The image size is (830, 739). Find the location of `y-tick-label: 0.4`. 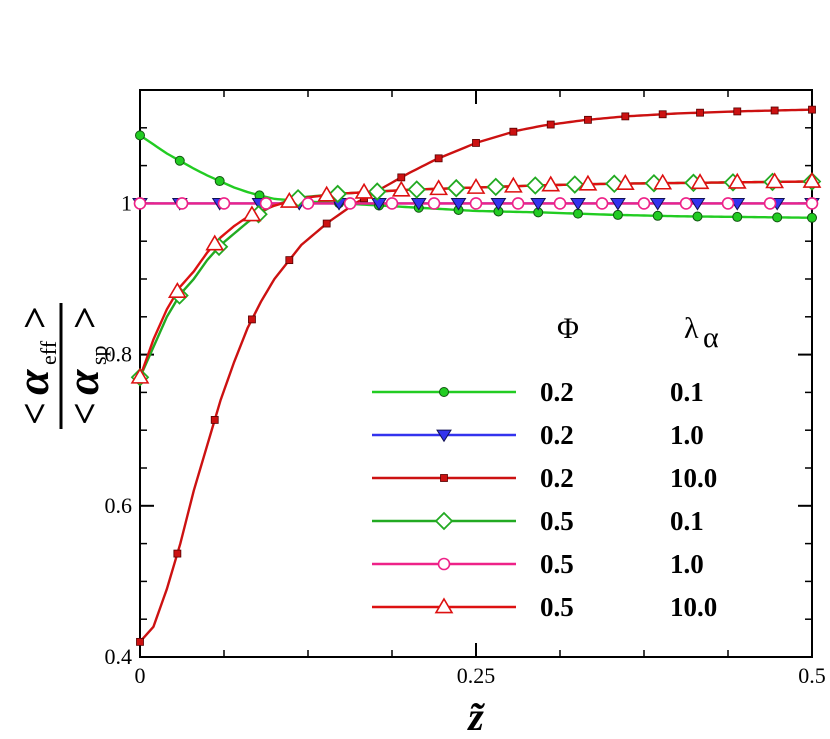

y-tick-label: 0.4 is located at coordinates (119, 656).